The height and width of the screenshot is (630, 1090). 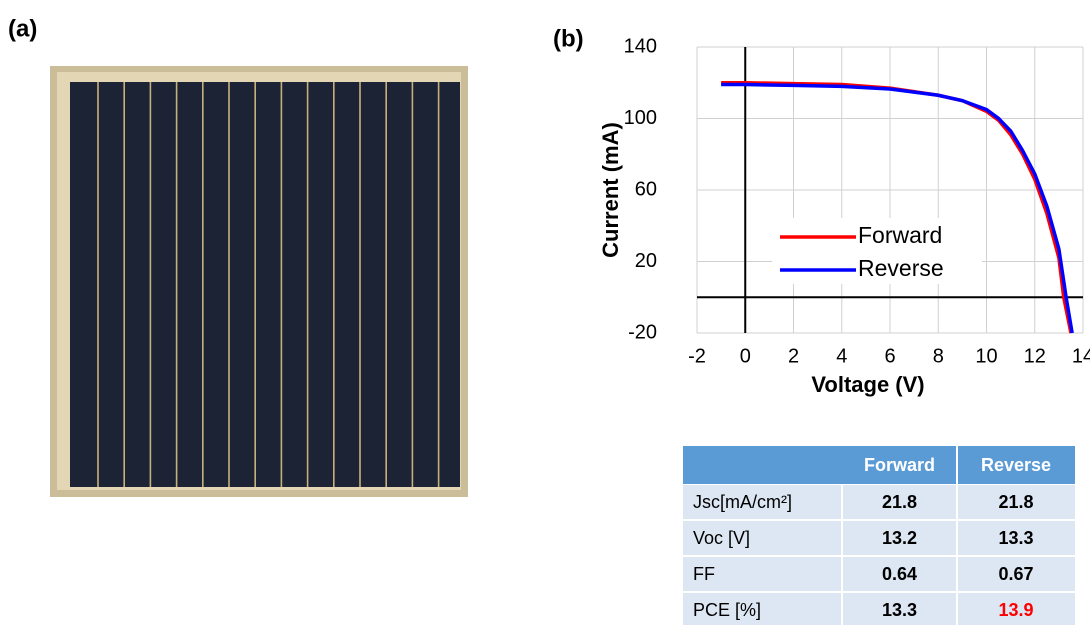 What do you see at coordinates (640, 118) in the screenshot?
I see `y-tick-label: 100` at bounding box center [640, 118].